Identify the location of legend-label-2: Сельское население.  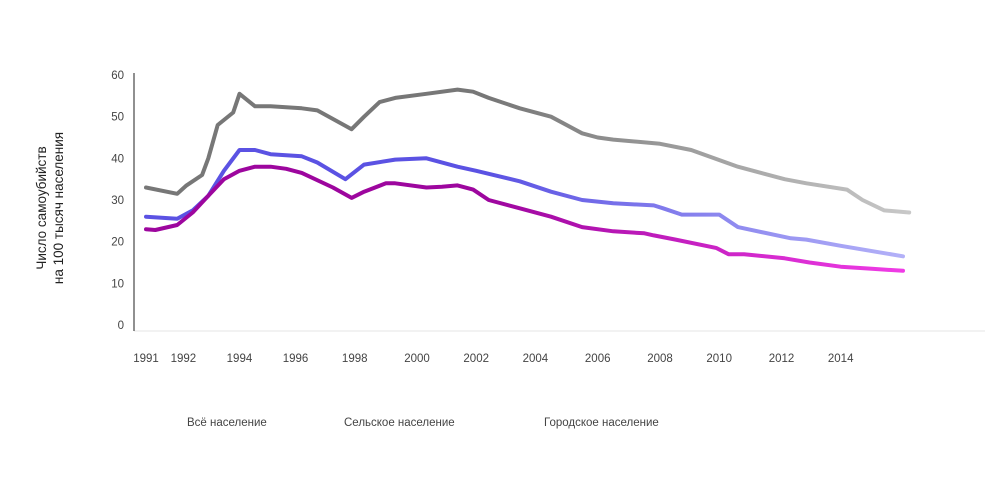
(399, 423).